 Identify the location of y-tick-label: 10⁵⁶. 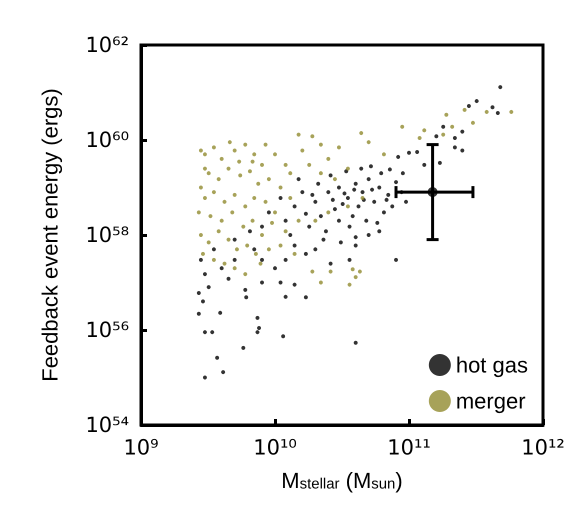
(107, 330).